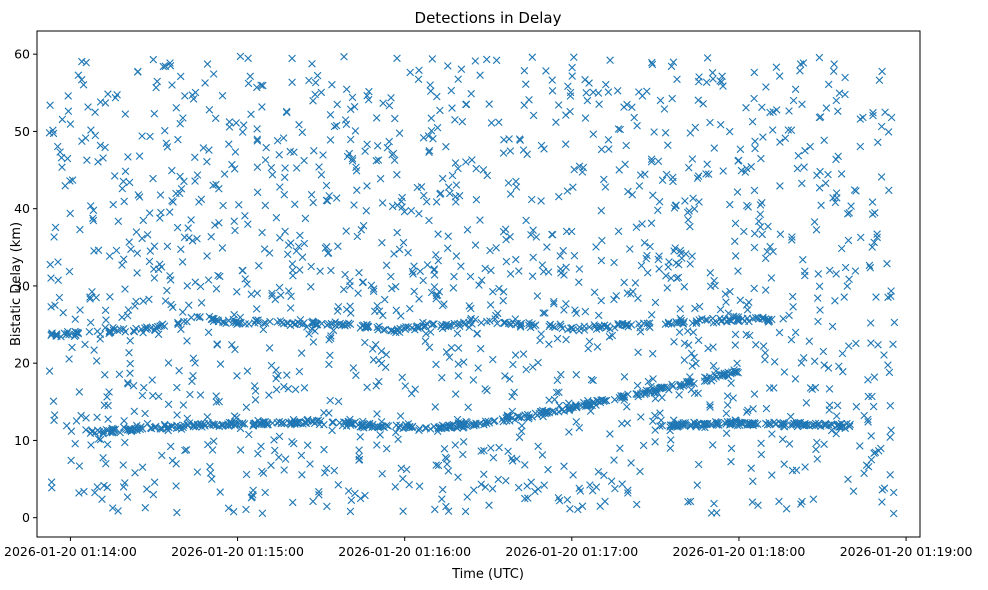  I want to click on y-tick-label: 30, so click(22, 285).